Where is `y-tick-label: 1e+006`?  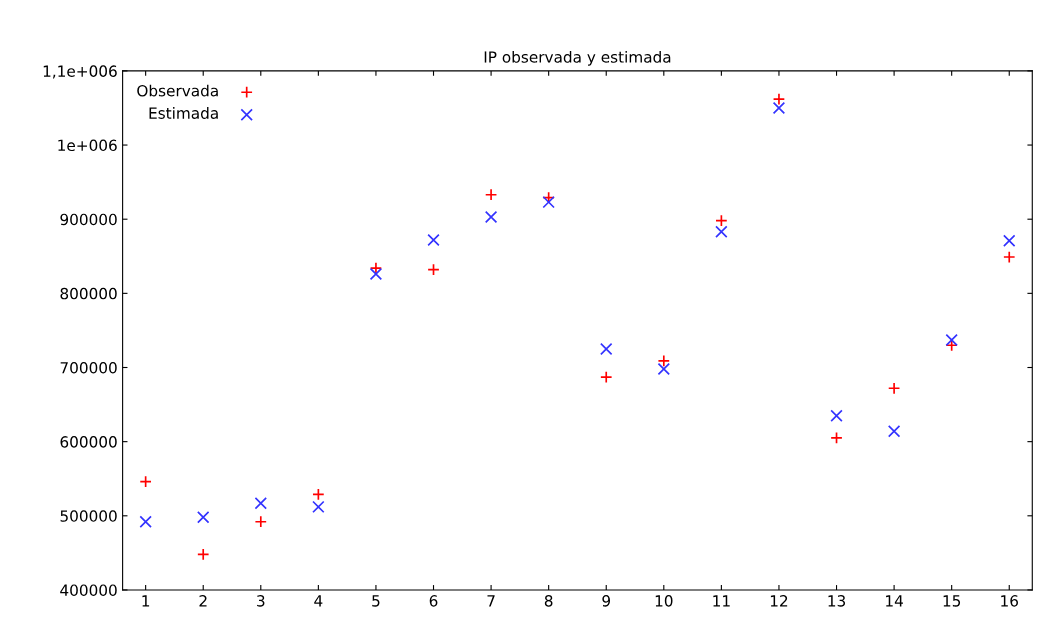 y-tick-label: 1e+006 is located at coordinates (87, 145).